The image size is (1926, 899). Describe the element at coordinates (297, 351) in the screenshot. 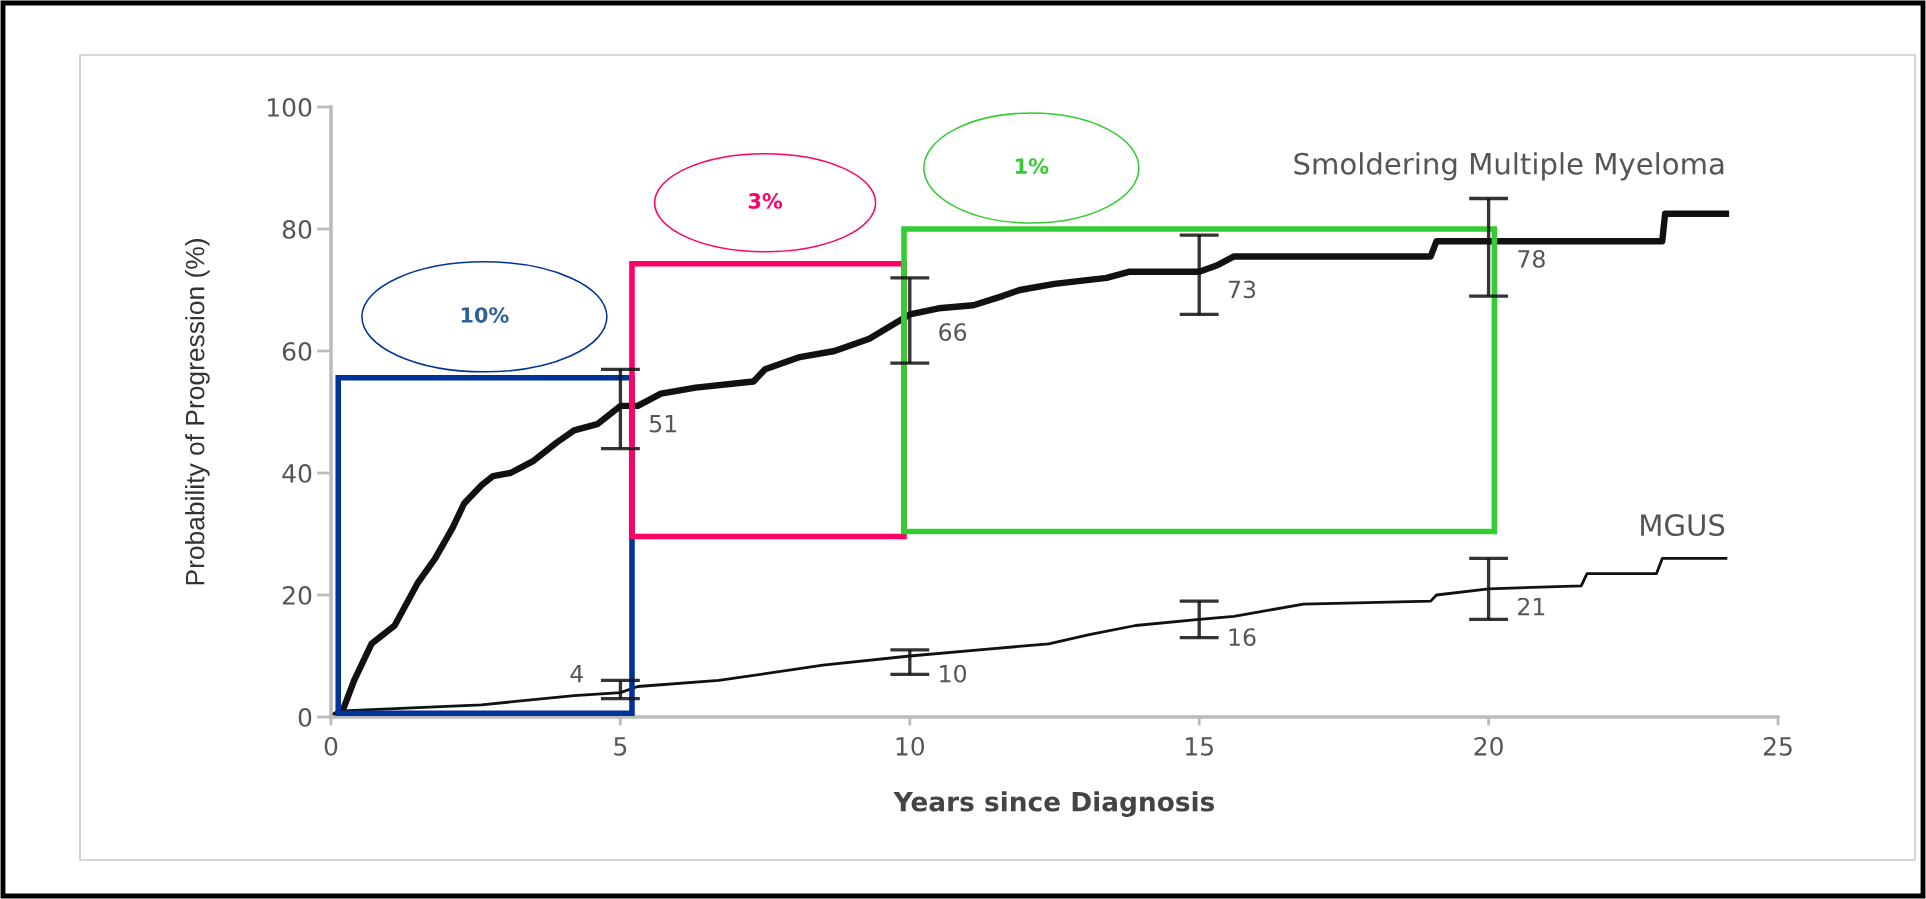

I see `y-tick-label: 60` at that location.